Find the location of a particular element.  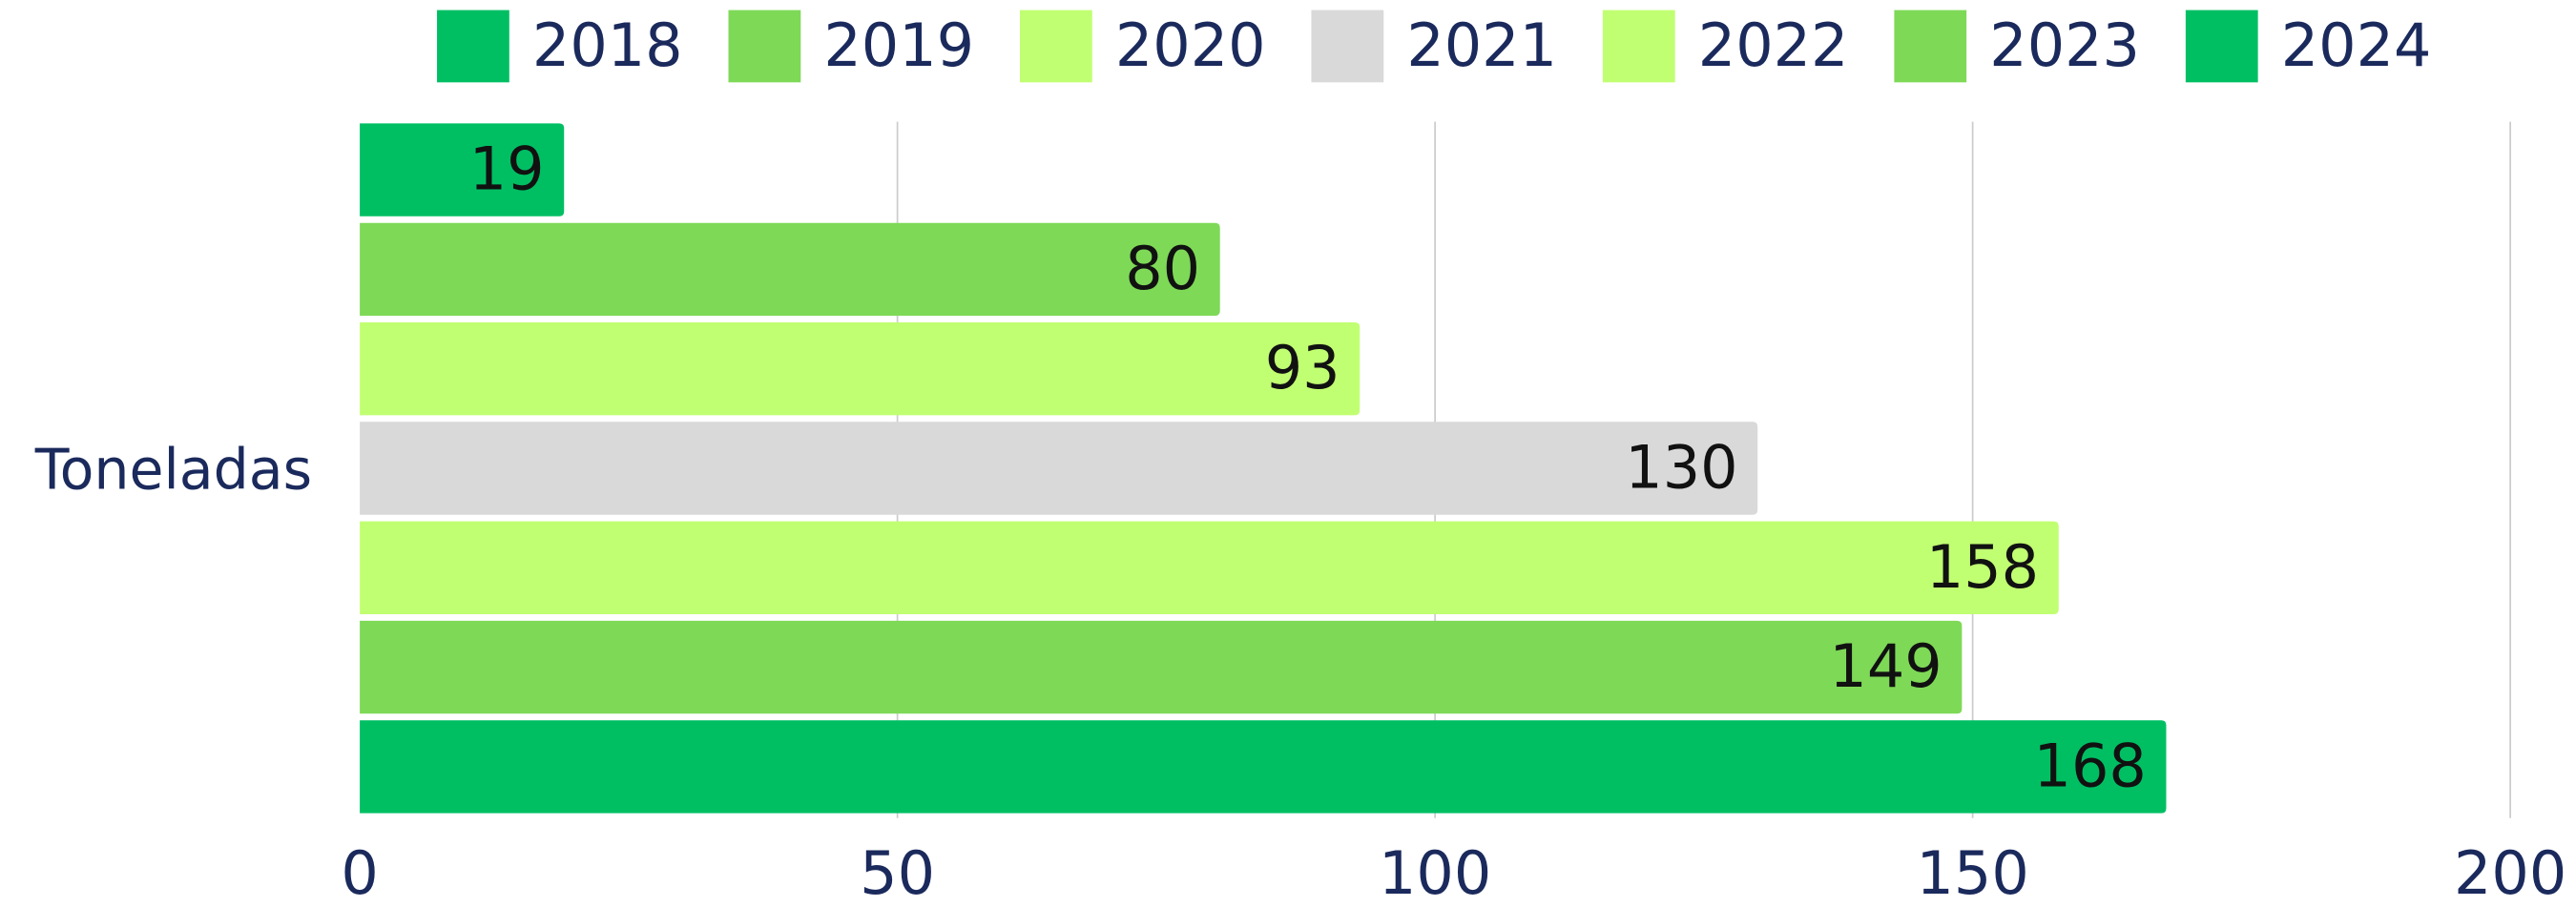

data-label: 93 is located at coordinates (1302, 367).